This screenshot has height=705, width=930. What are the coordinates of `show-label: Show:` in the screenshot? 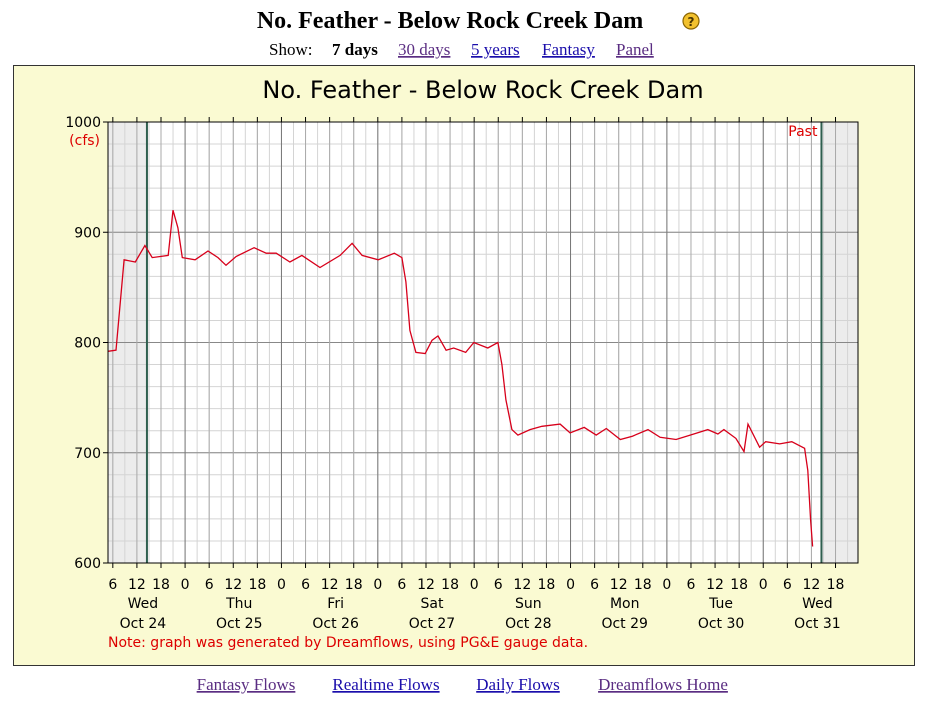 It's located at (290, 49).